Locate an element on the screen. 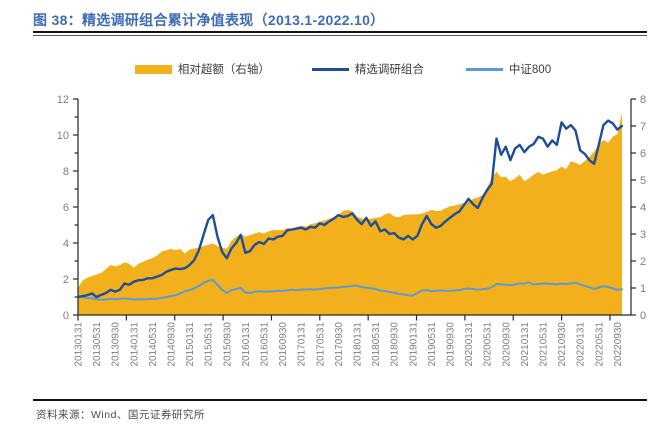 The width and height of the screenshot is (672, 436). svg-text: 20130531 is located at coordinates (97, 344).